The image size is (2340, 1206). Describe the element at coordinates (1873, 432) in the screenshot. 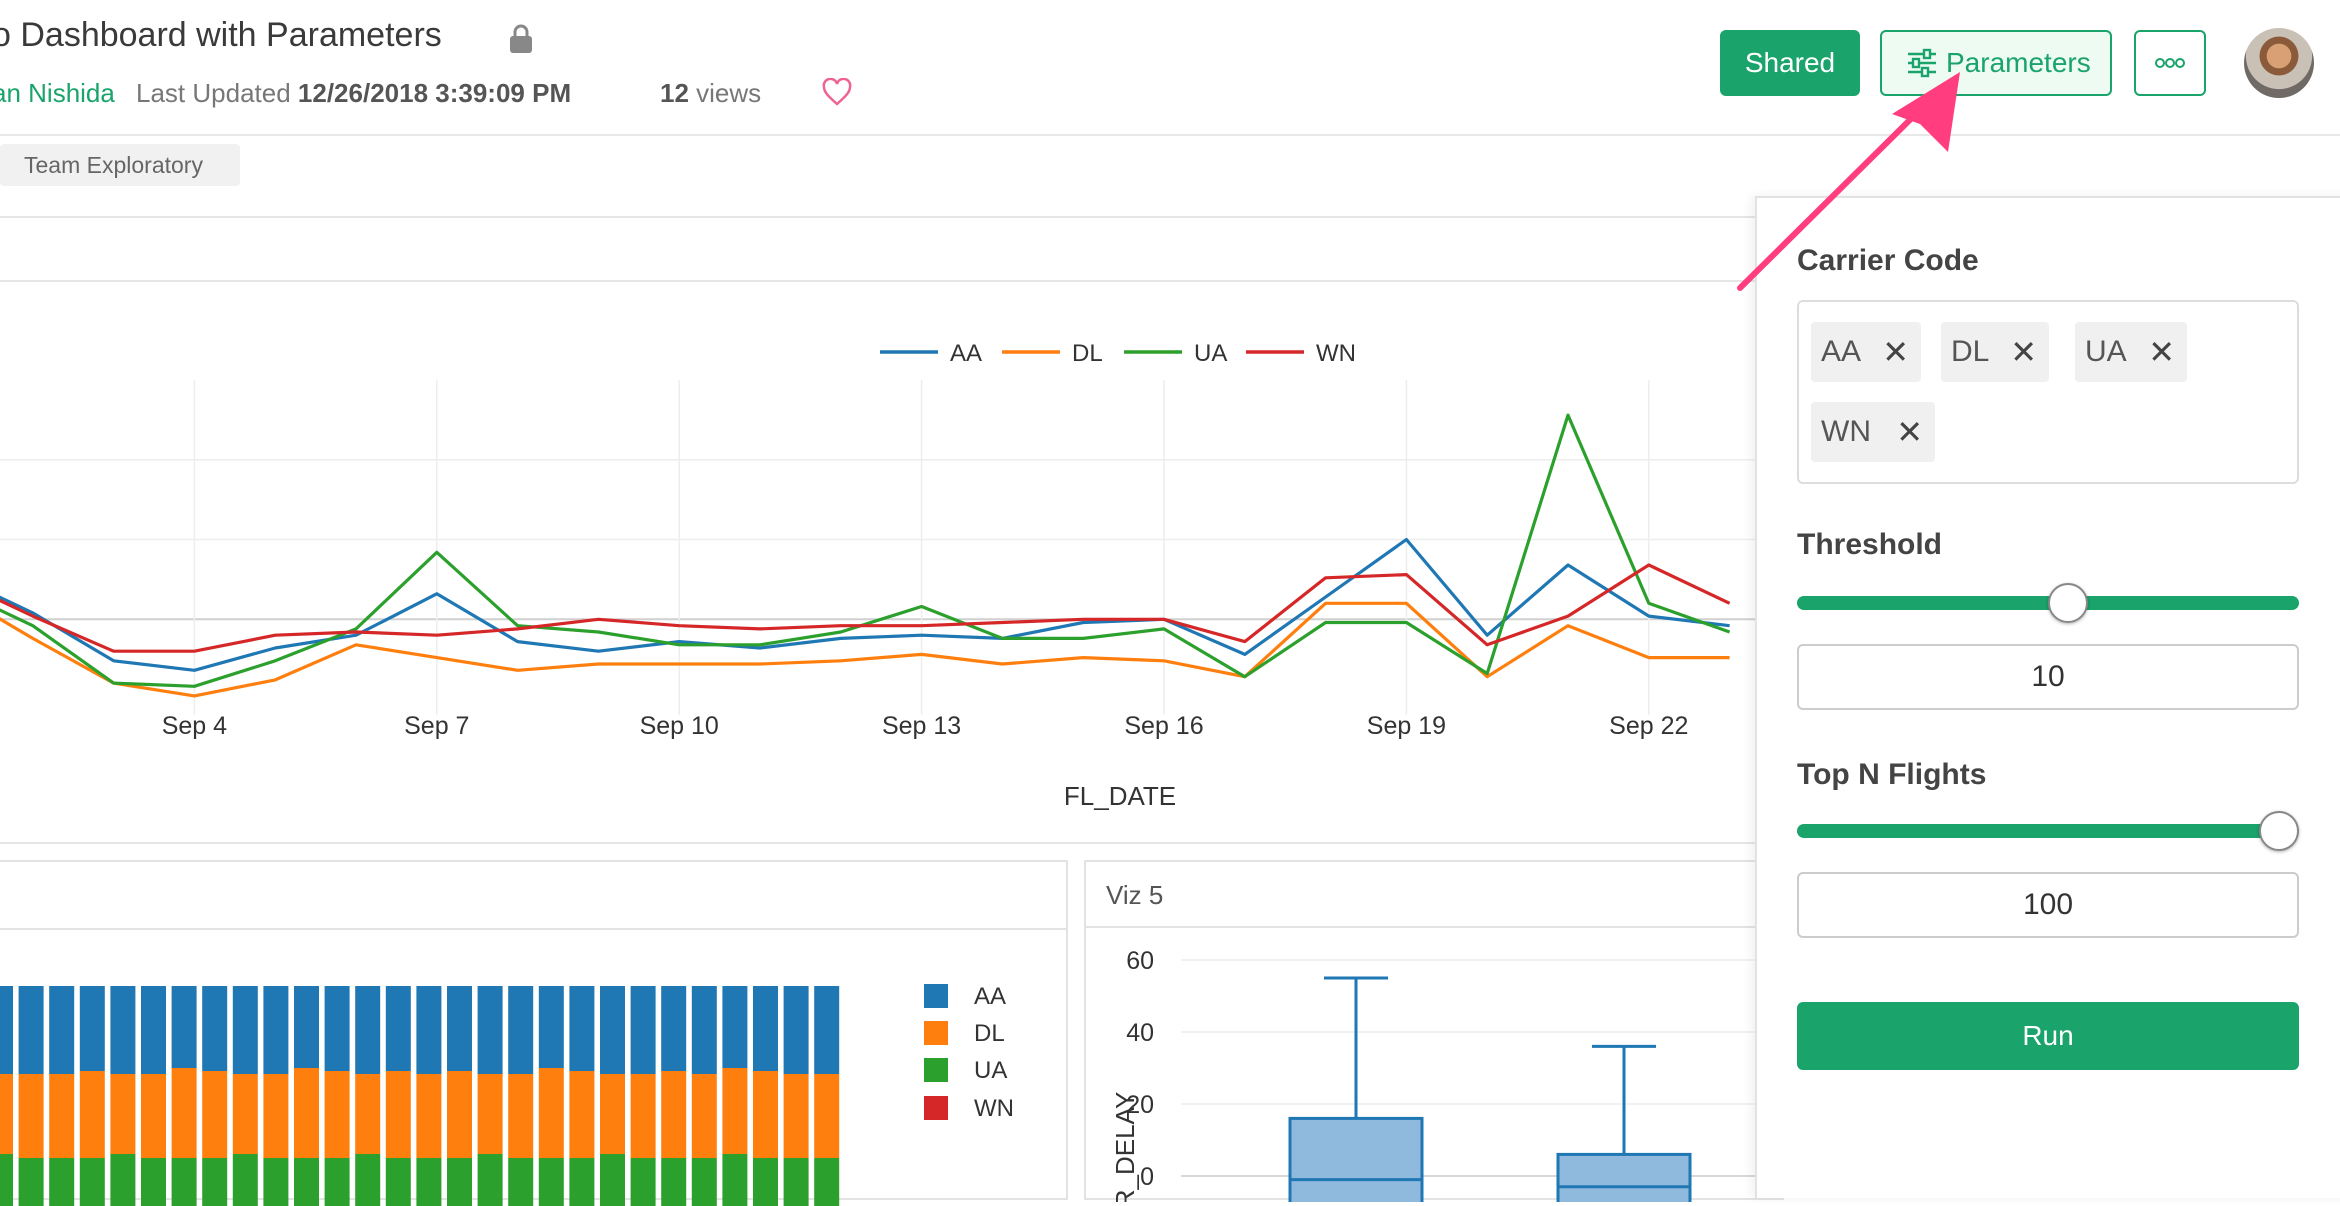

I see `chip-wn: WN ✕` at that location.